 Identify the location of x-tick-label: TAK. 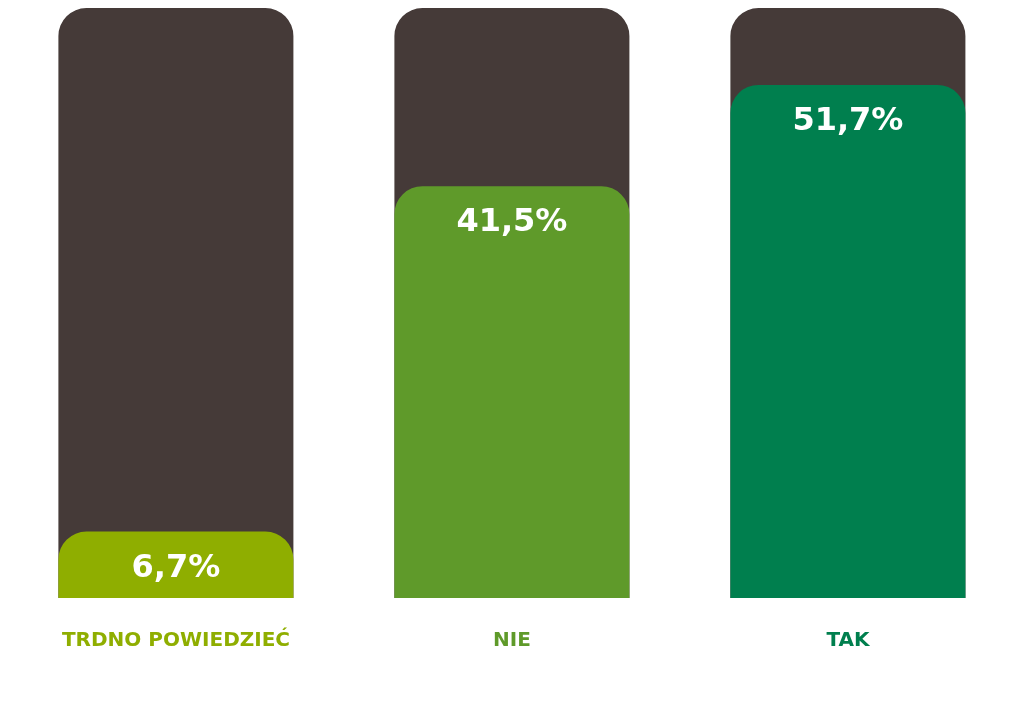
(849, 639).